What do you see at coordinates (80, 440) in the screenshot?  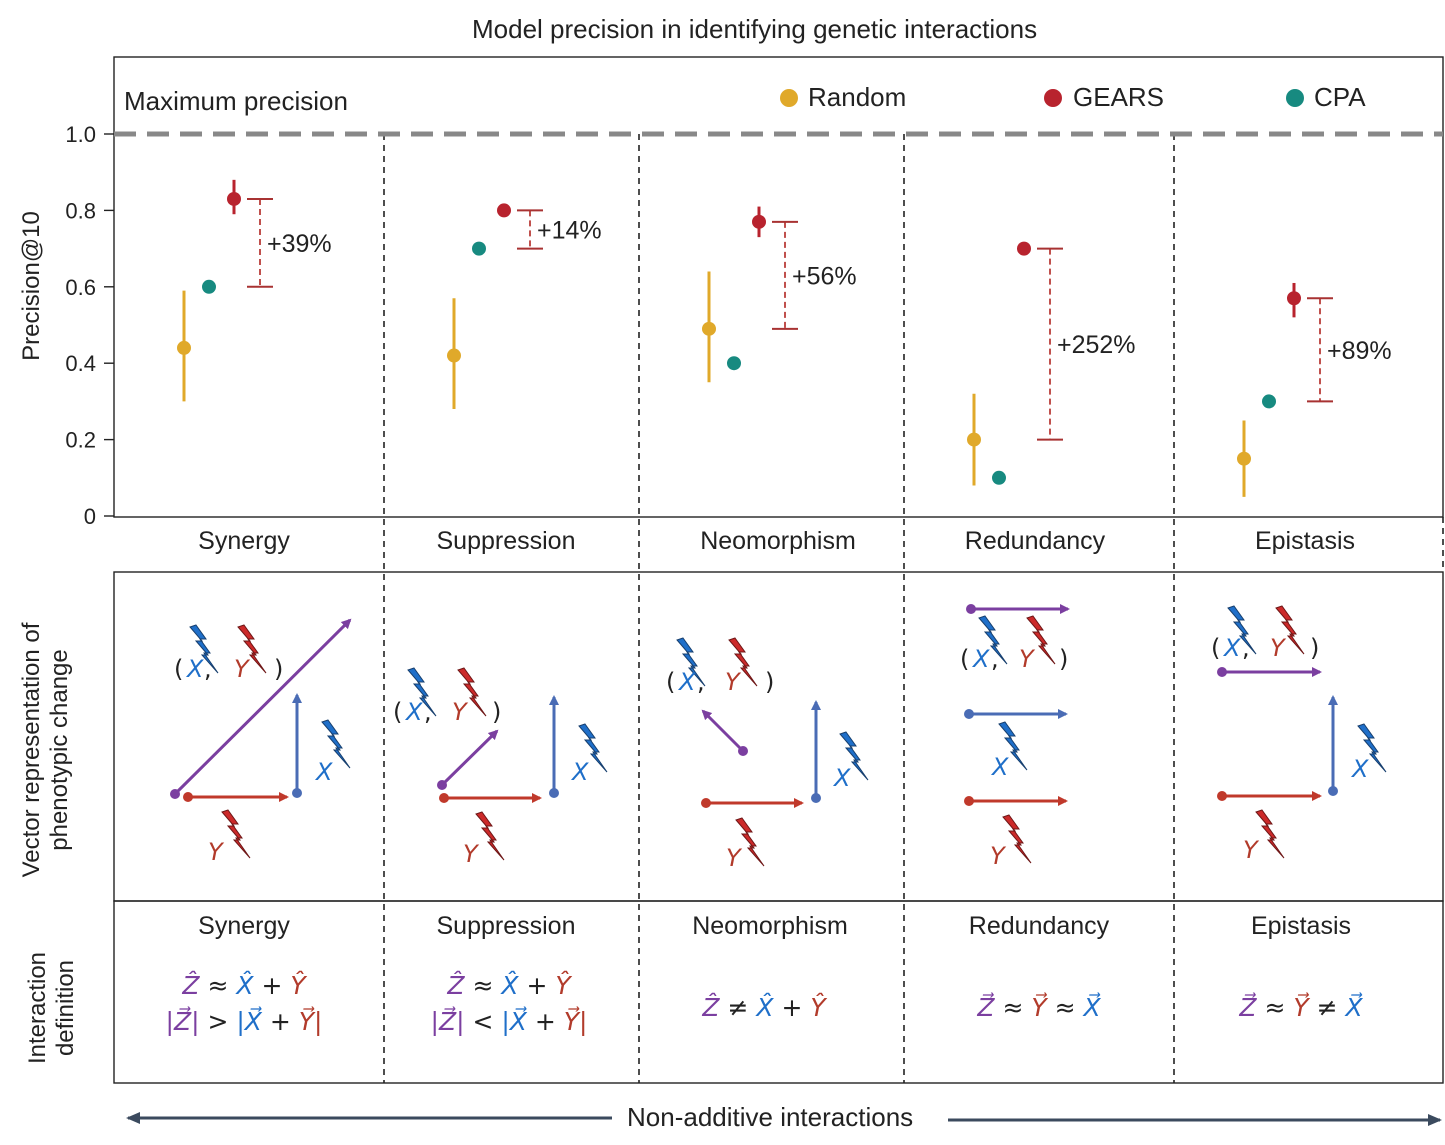 I see `y-tick-label-1: 0.2` at bounding box center [80, 440].